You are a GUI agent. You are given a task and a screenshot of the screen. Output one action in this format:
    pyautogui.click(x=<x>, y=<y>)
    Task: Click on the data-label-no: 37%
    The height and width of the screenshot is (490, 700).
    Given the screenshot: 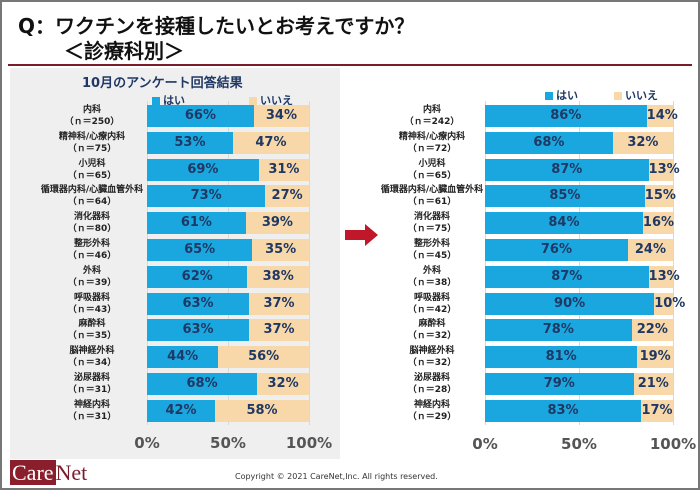 What is the action you would take?
    pyautogui.click(x=279, y=303)
    